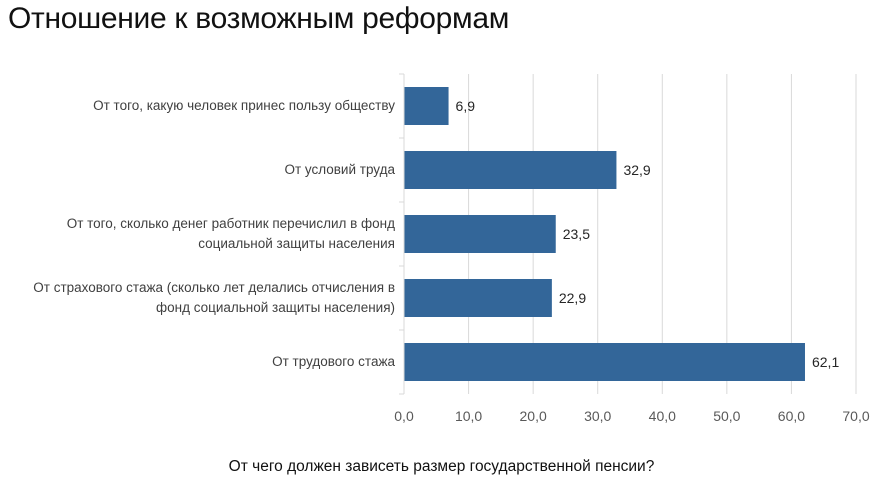  I want to click on x-tick-label: 50,0, so click(726, 416).